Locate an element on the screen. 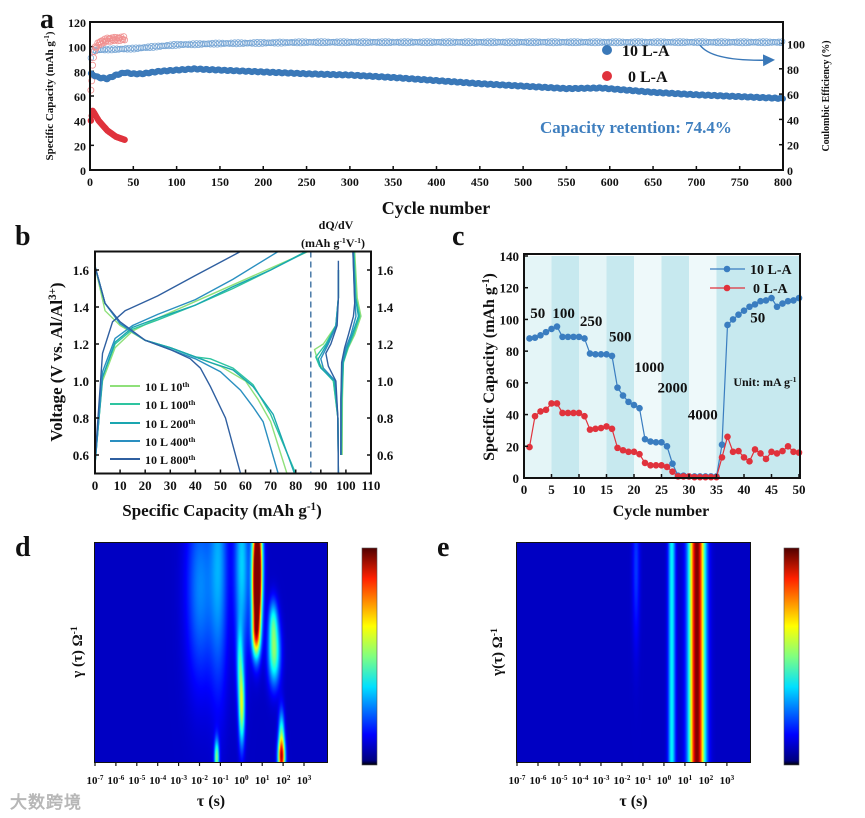 The width and height of the screenshot is (865, 818). ce-point-0-l-a is located at coordinates (124, 37).